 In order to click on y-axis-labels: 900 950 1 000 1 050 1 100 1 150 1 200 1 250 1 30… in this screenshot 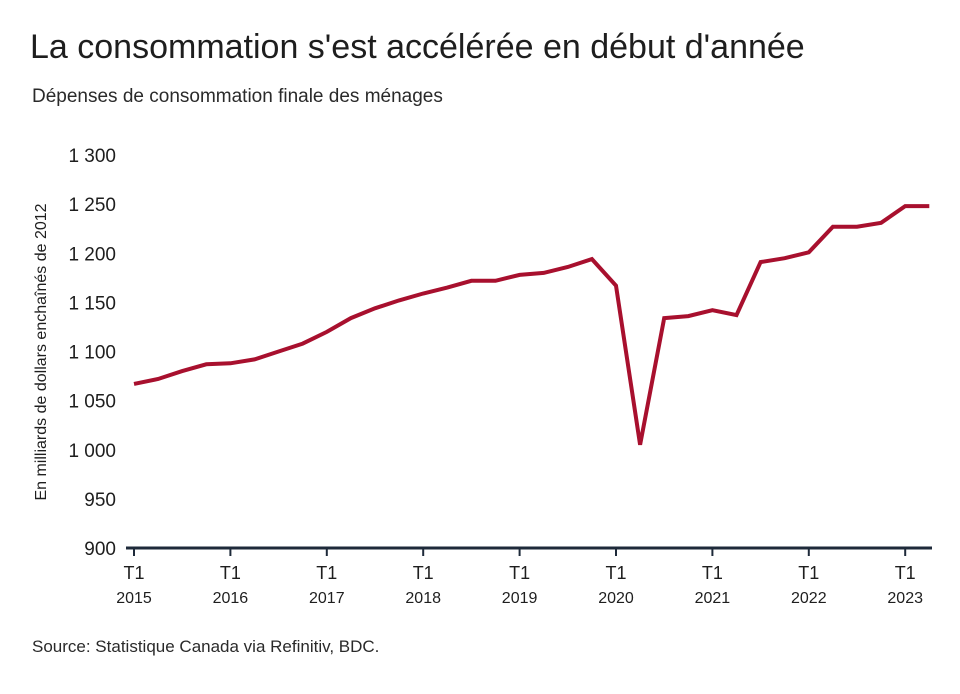, I will do `click(92, 353)`.